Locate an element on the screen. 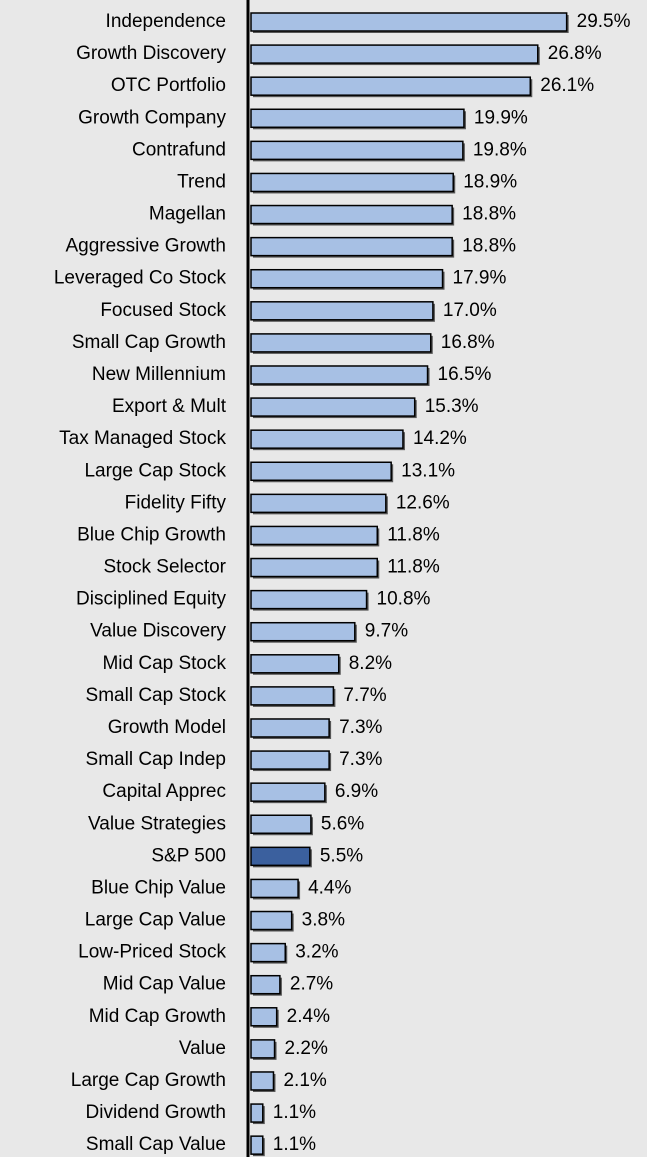  category-label: Growth Model is located at coordinates (167, 727).